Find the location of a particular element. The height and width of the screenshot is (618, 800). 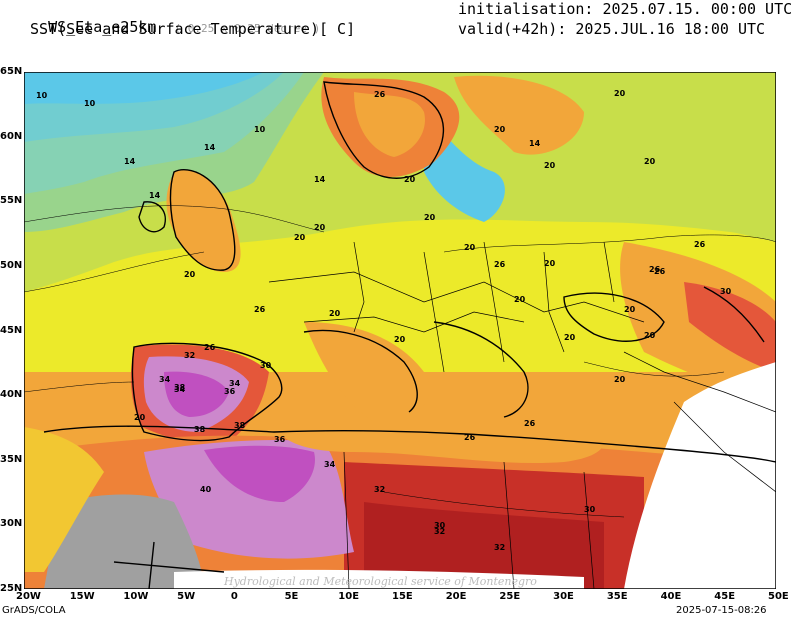

lon-tick-10W: 10W is located at coordinates (136, 596).